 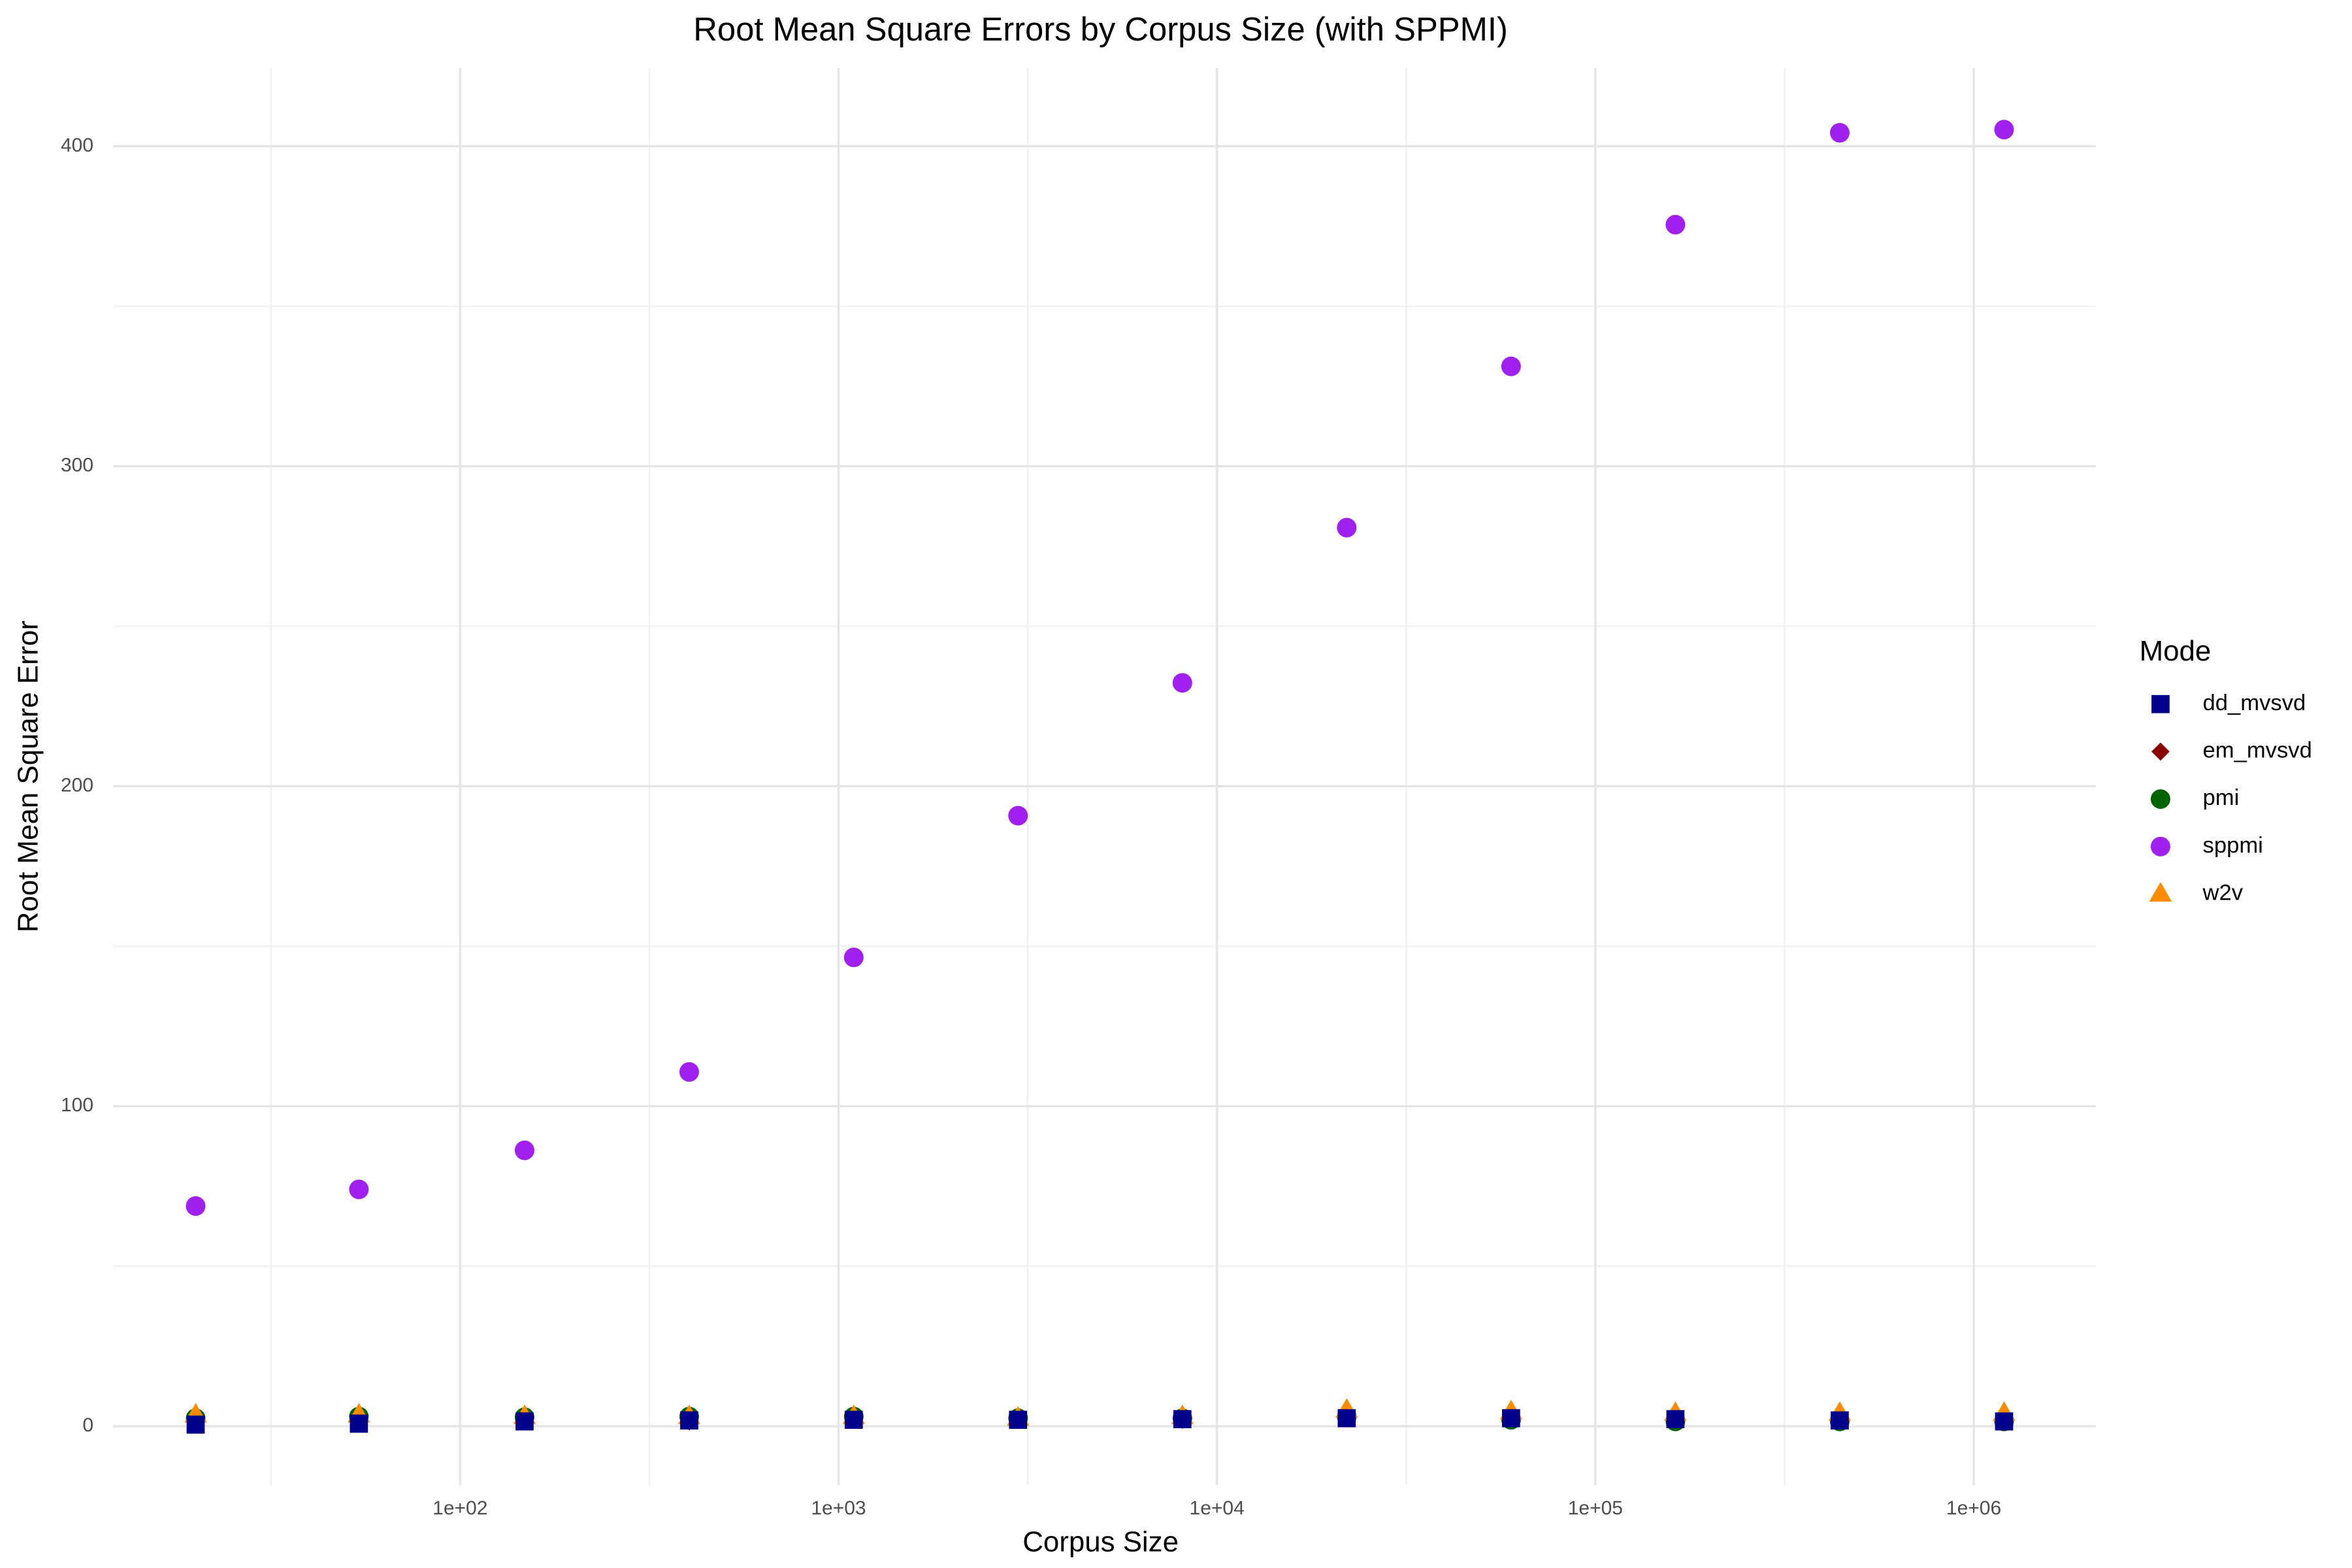 I want to click on legend-title: Mode, so click(x=2176, y=651).